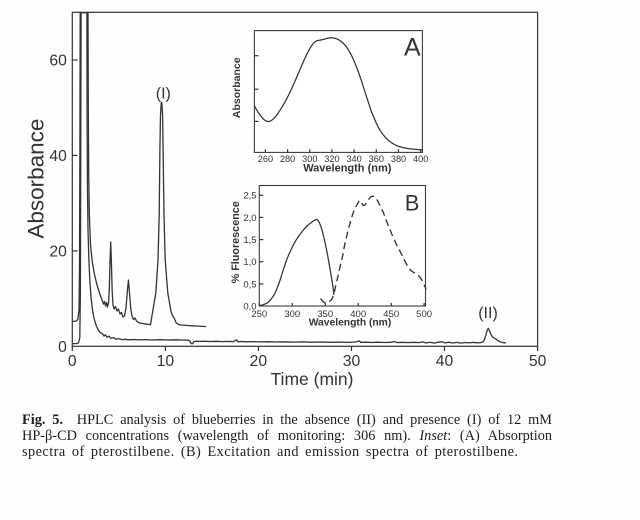 The width and height of the screenshot is (640, 520). I want to click on svg-text: 450, so click(391, 314).